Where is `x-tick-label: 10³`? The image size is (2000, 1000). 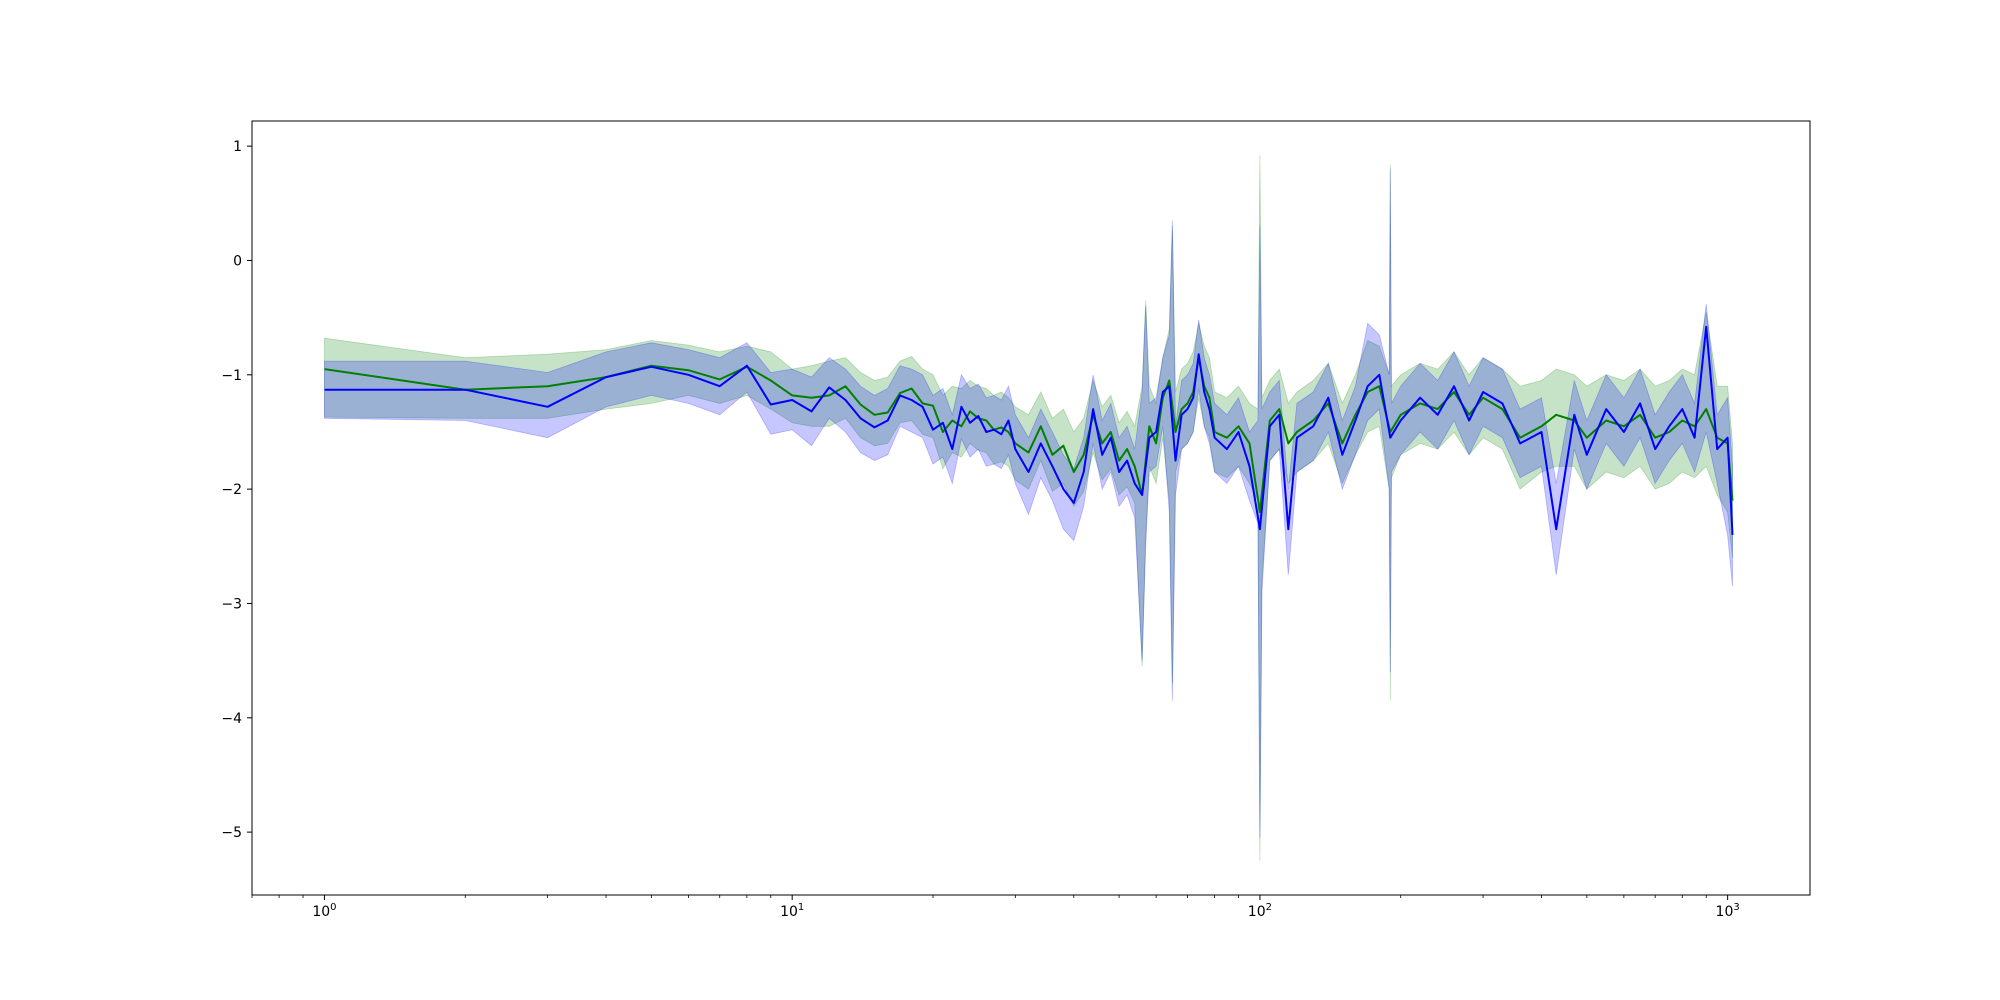 x-tick-label: 10³ is located at coordinates (1728, 911).